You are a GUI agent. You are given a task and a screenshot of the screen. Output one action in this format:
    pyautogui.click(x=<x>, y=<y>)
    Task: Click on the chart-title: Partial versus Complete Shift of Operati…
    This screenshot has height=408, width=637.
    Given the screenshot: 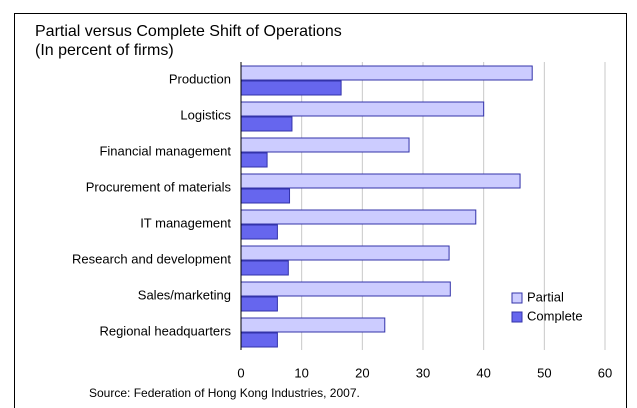 What is the action you would take?
    pyautogui.click(x=188, y=31)
    